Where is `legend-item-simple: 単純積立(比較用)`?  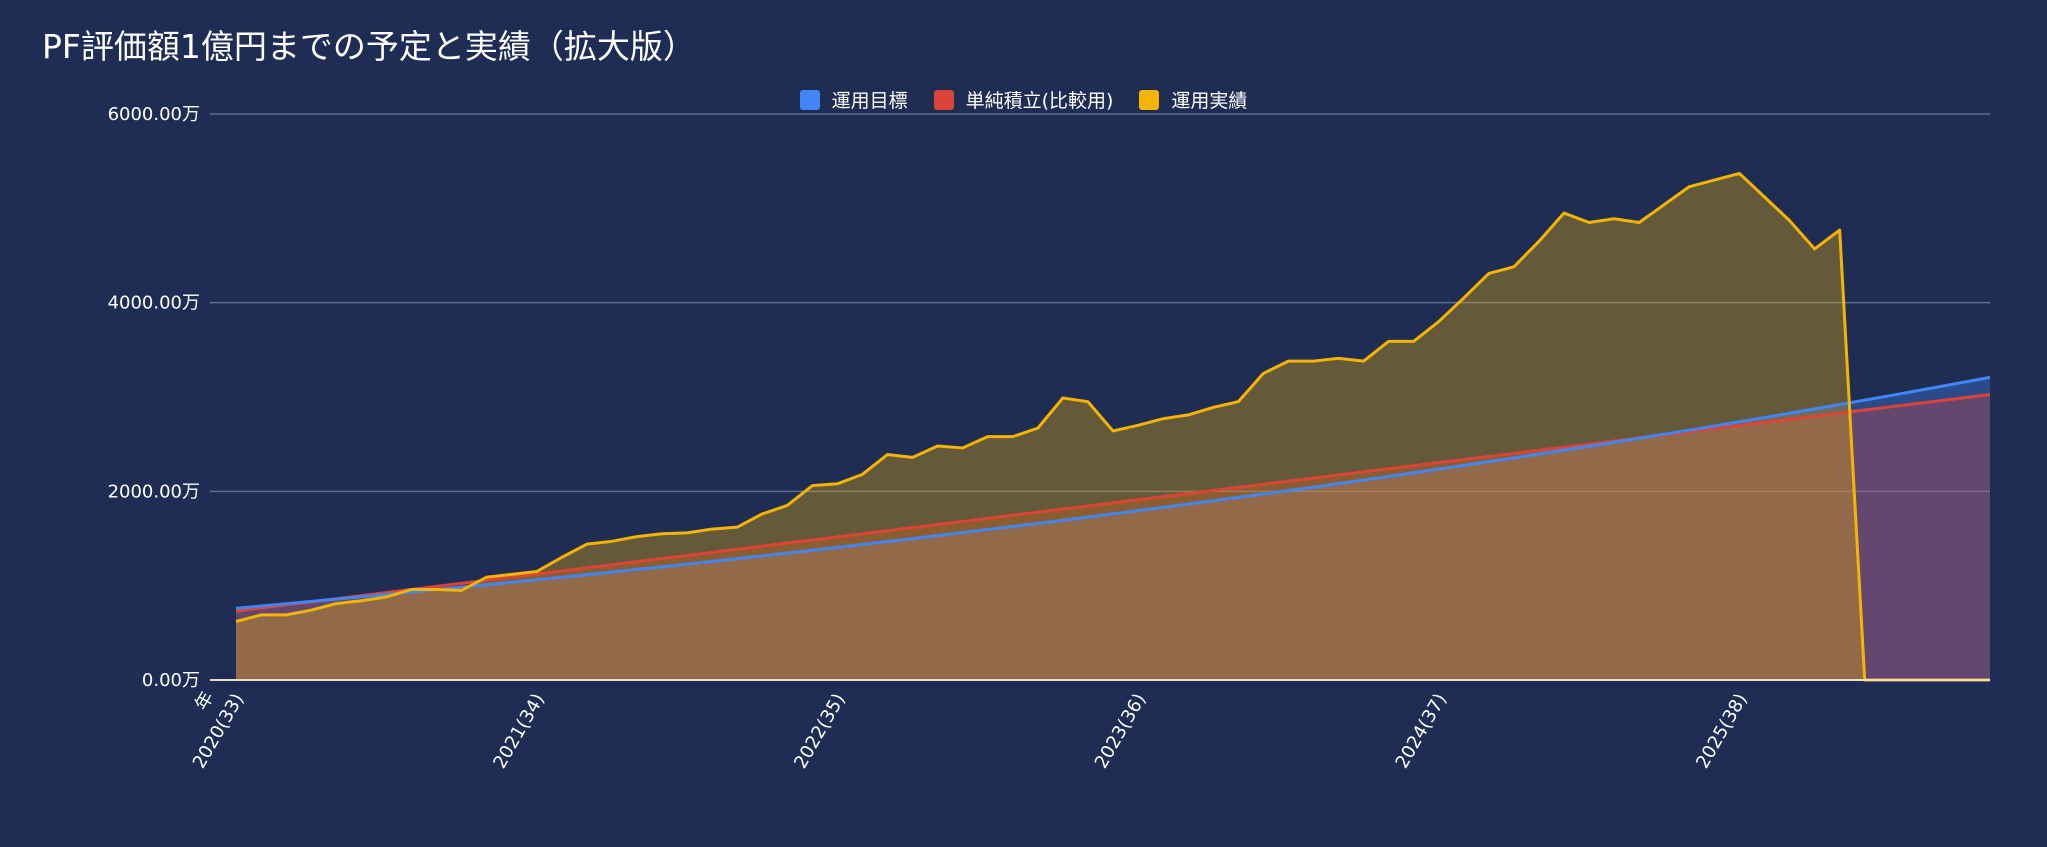 legend-item-simple: 単純積立(比較用) is located at coordinates (1023, 99).